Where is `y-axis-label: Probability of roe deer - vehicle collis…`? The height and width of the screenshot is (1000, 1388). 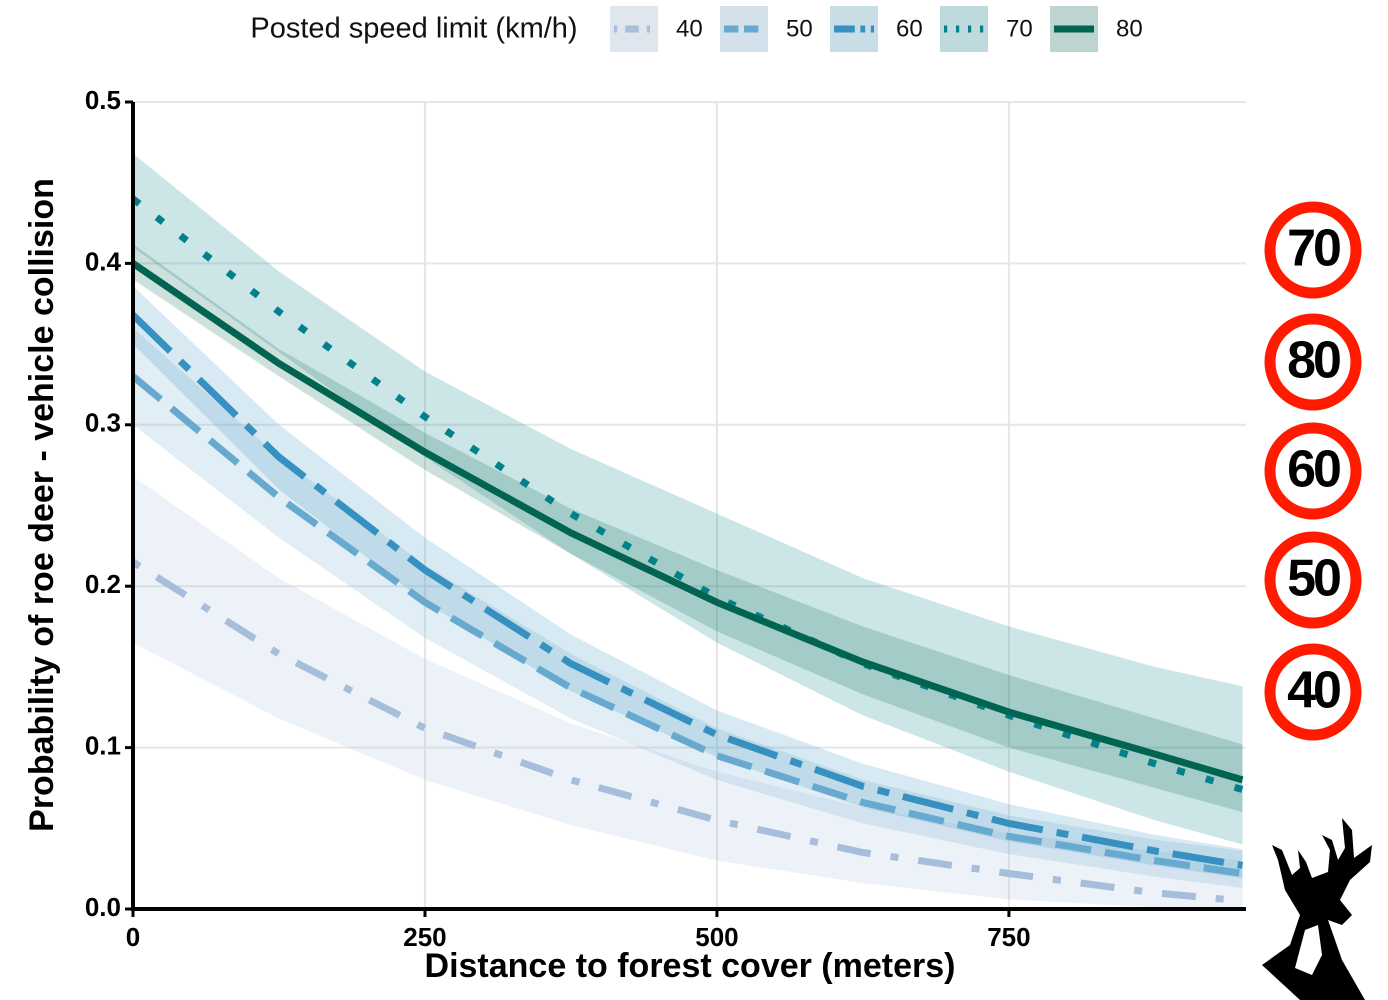
y-axis-label: Probability of roe deer - vehicle collis… is located at coordinates (42, 505).